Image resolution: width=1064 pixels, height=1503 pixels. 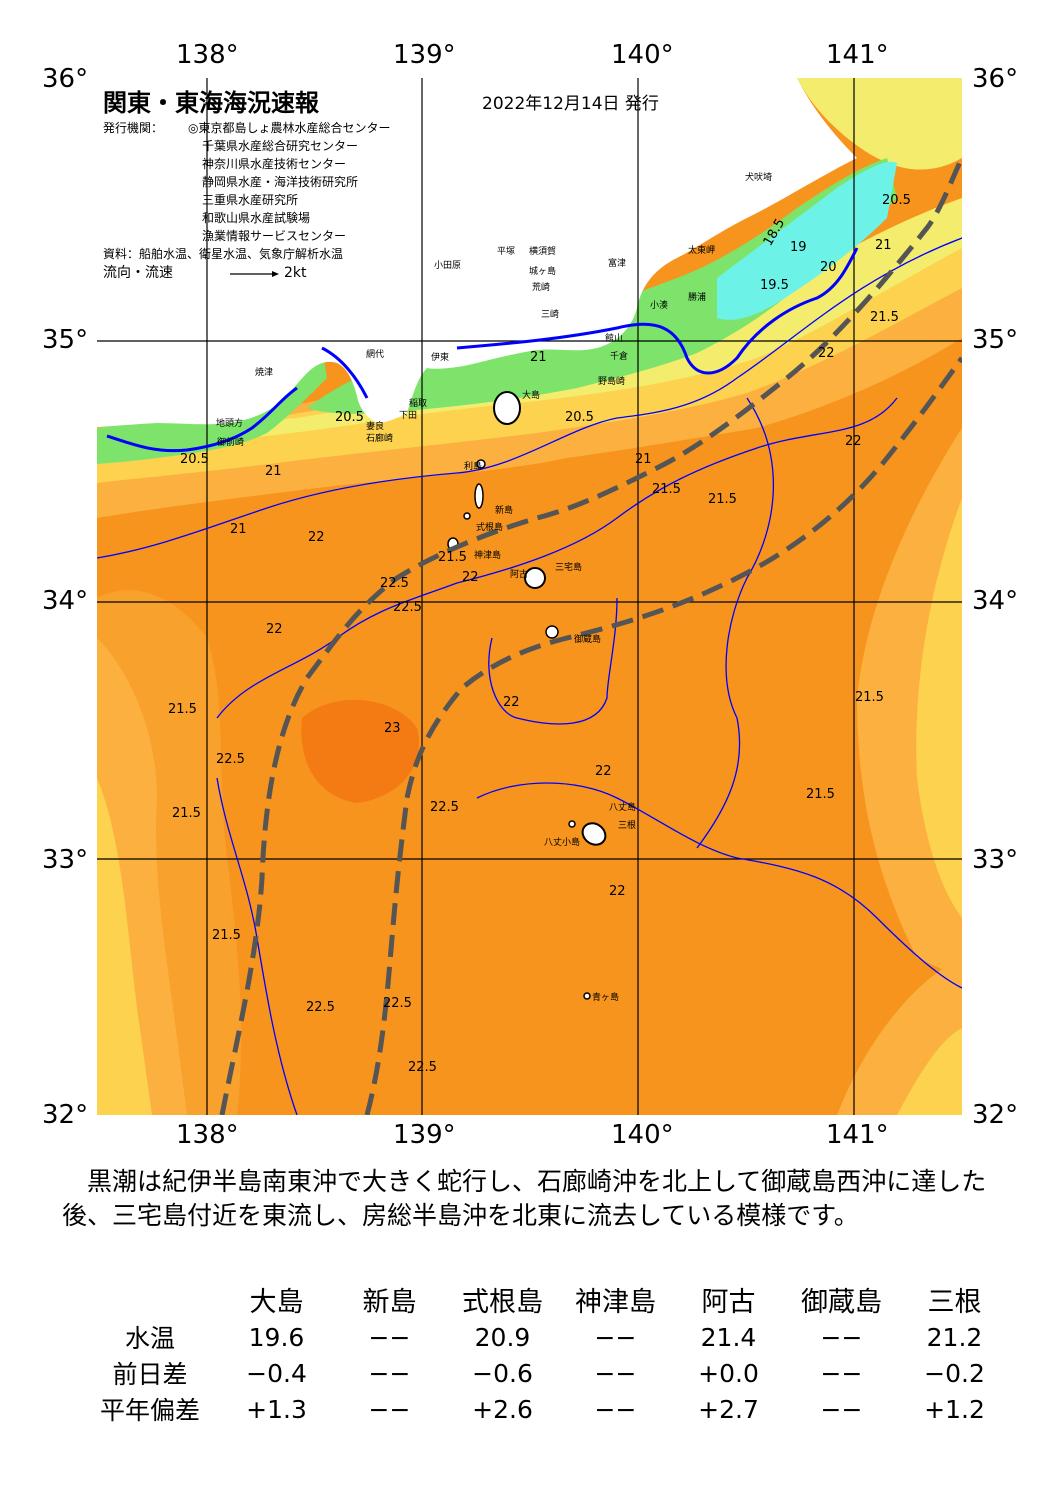 I want to click on isotherm-label-22-b: 22, so click(x=853, y=441).